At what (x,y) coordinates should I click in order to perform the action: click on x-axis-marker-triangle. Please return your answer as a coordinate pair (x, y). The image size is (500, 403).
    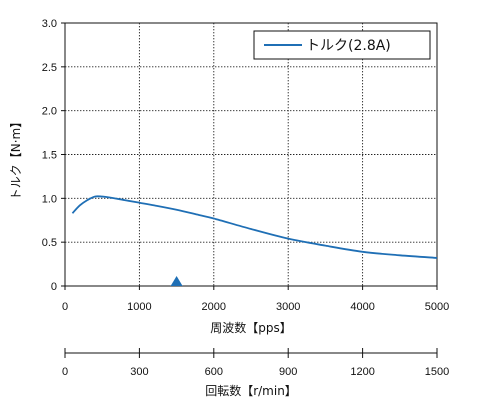
    Looking at the image, I should click on (176, 281).